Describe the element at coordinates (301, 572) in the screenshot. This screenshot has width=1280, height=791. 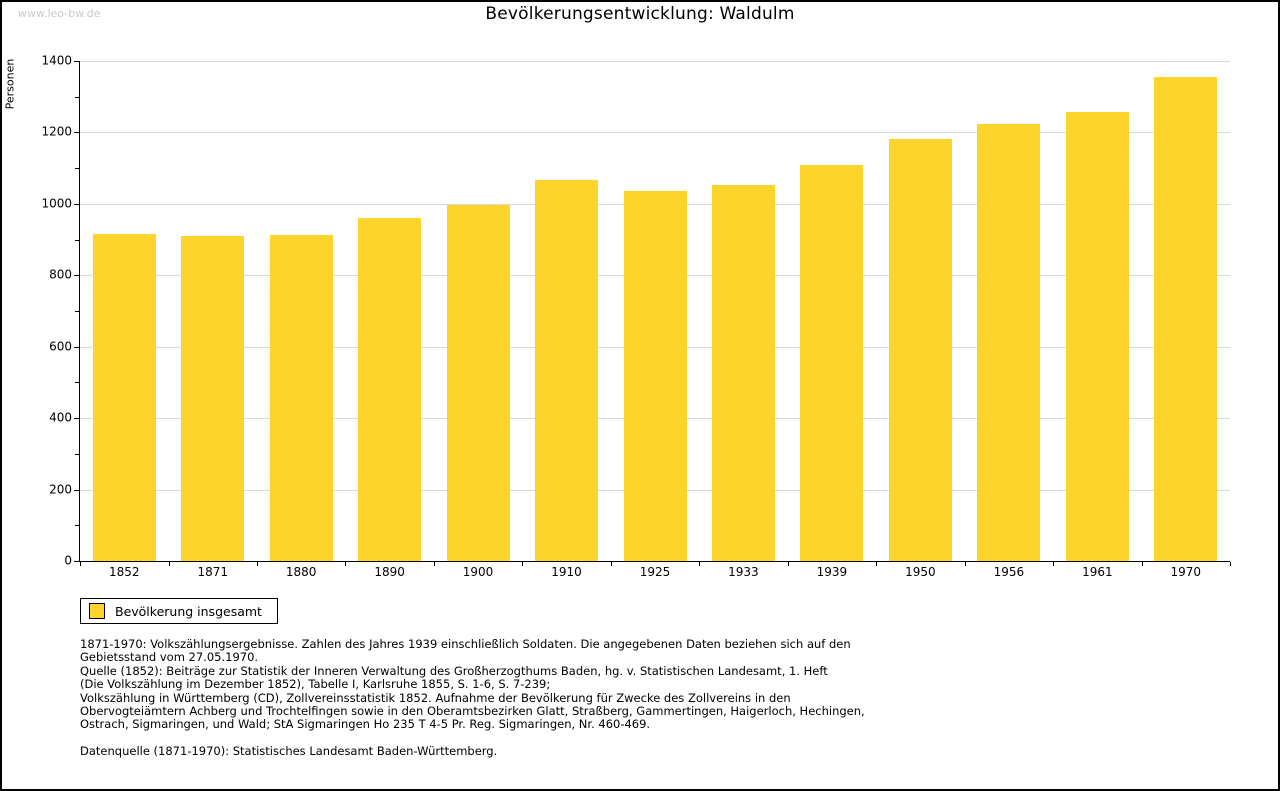
I see `x-axis-label-1880: 1880` at that location.